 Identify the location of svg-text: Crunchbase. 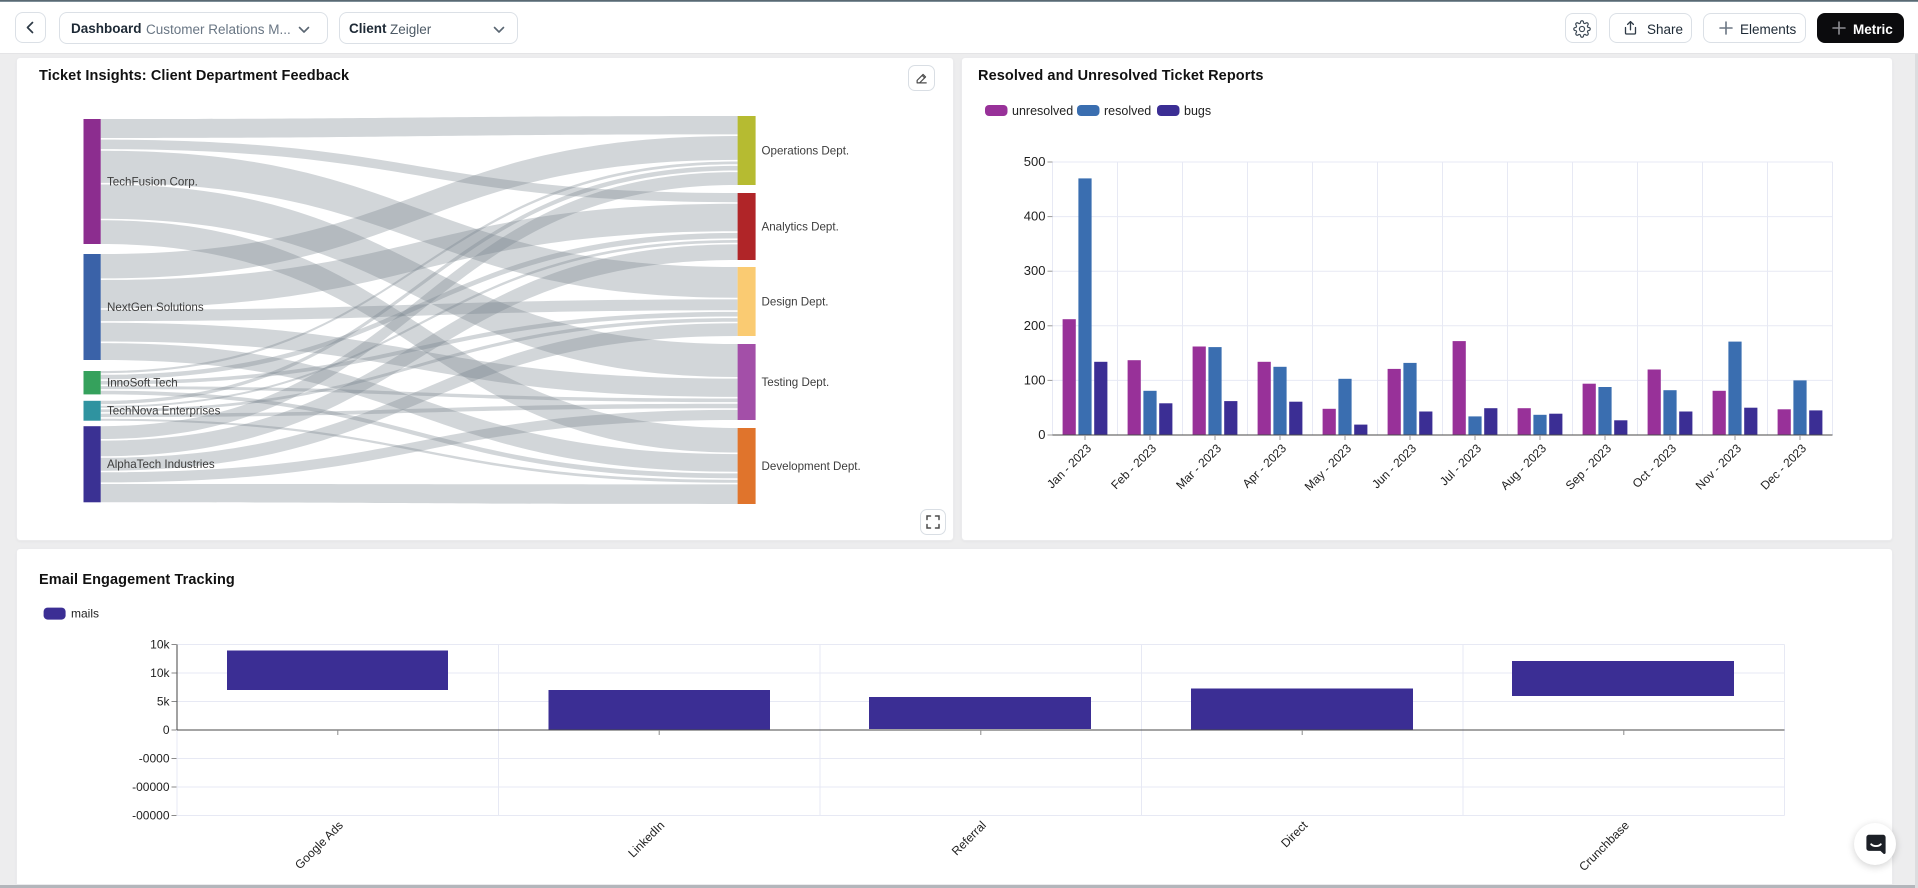
(1604, 846).